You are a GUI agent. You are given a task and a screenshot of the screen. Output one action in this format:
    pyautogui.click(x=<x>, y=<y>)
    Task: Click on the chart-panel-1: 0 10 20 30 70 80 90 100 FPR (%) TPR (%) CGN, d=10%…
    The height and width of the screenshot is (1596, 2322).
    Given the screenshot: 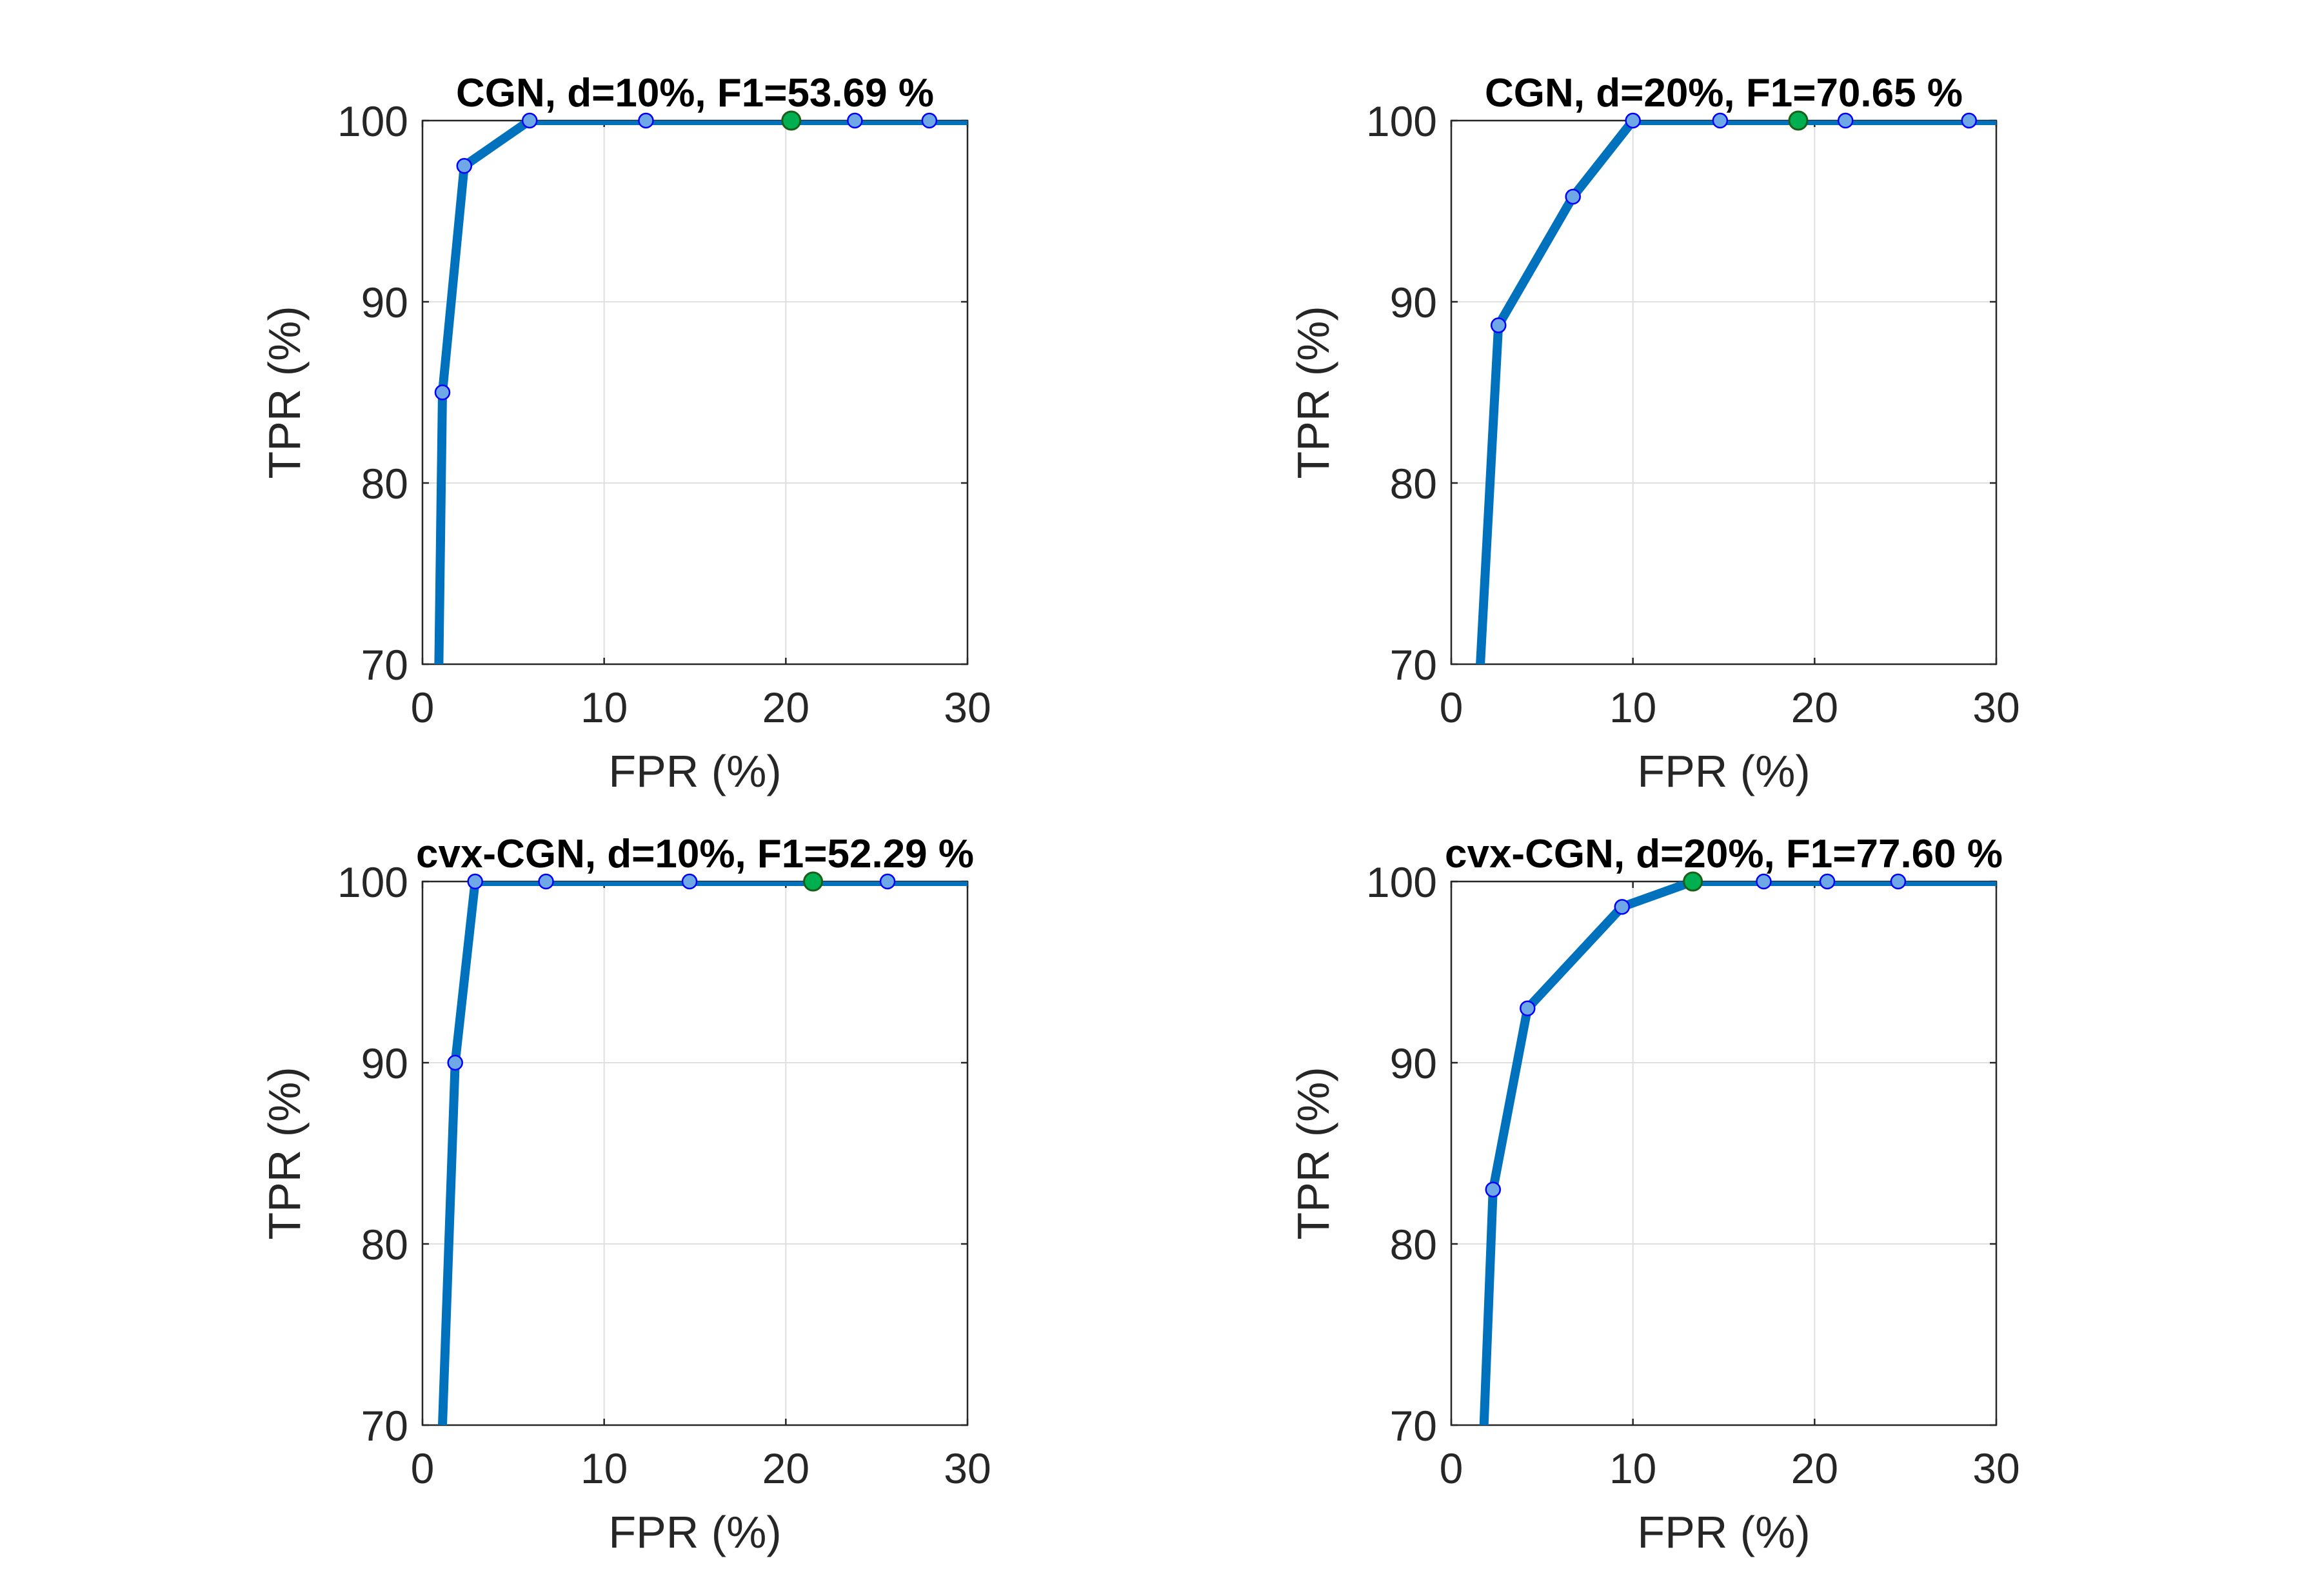 What is the action you would take?
    pyautogui.click(x=625, y=433)
    